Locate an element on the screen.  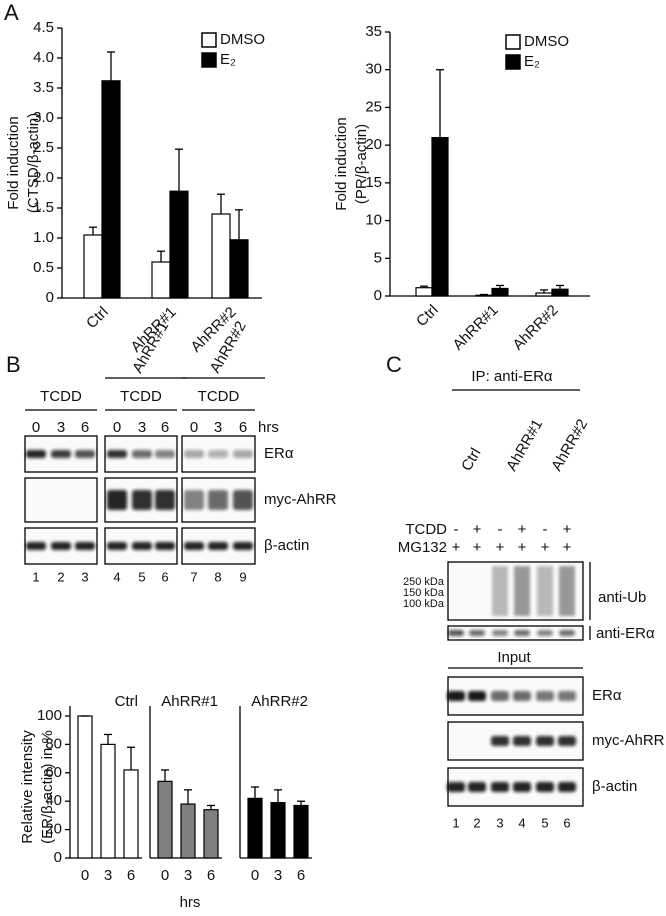
y-tick-label: 4.5 is located at coordinates (43, 27).